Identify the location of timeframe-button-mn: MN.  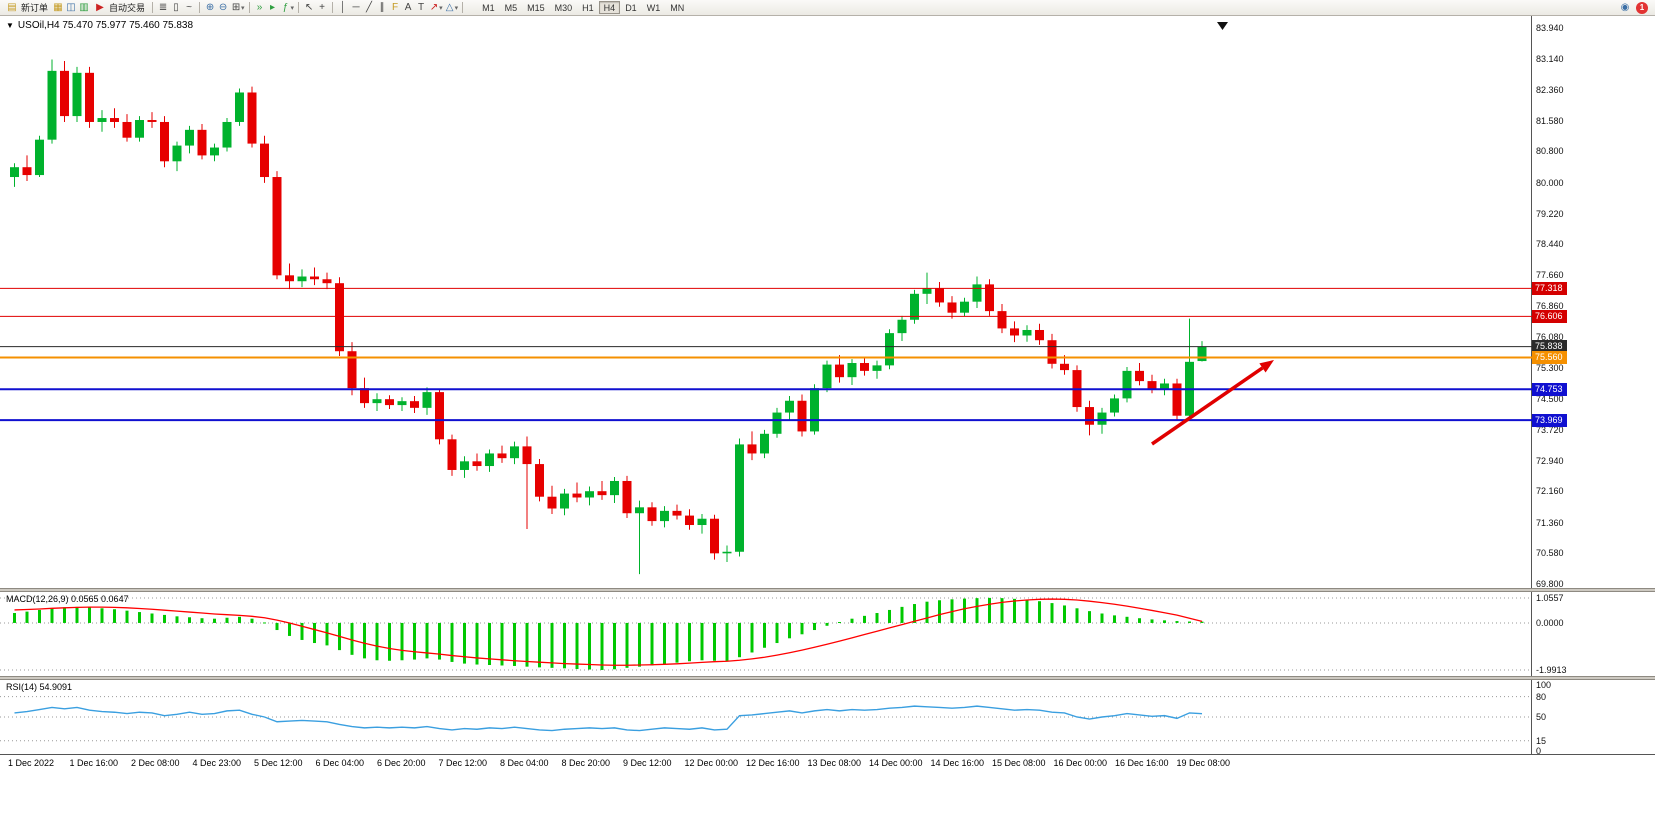
(677, 8).